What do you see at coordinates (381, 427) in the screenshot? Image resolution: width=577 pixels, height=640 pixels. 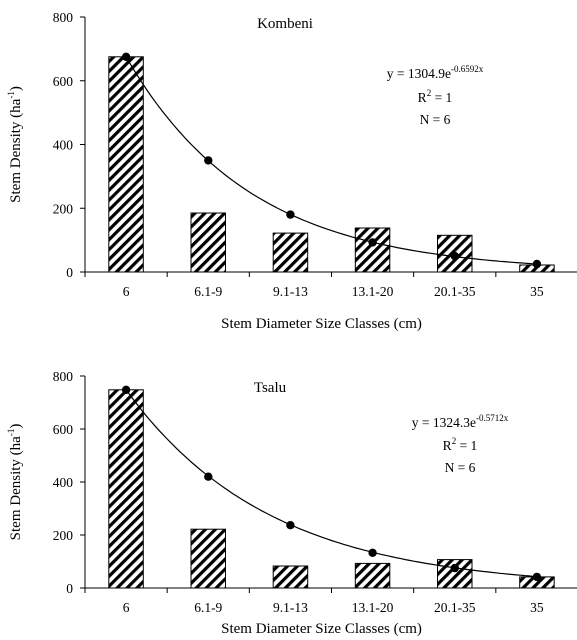 I see `tsalu-annotations: Tsalu y = 1324.3e-0.5712x R2 = 1 N = 6` at bounding box center [381, 427].